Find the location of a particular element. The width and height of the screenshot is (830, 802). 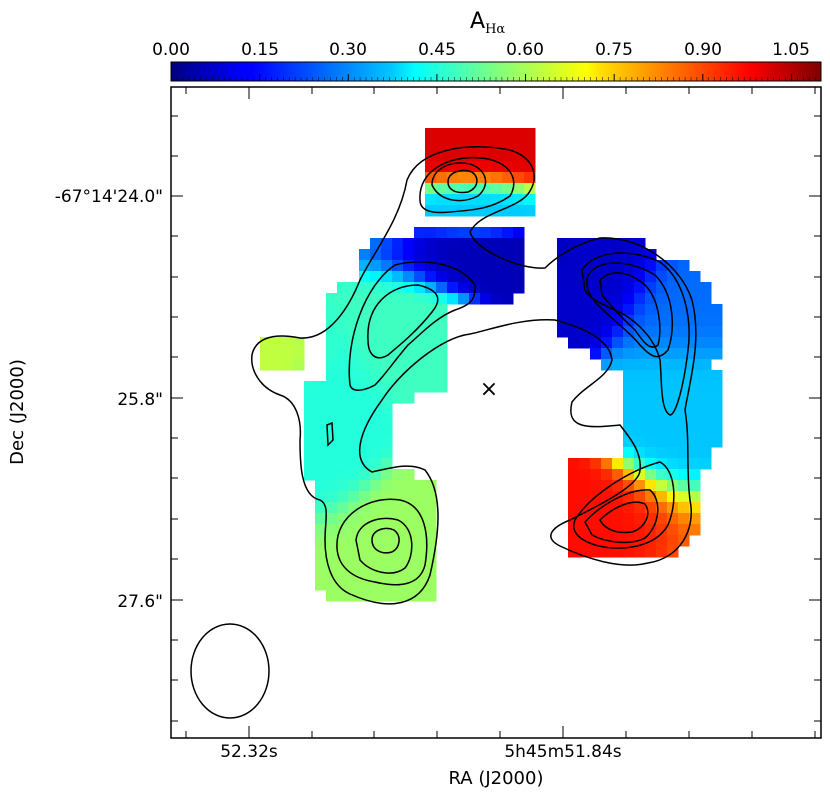

x-tick-label: 5h45m51.84s is located at coordinates (562, 752).